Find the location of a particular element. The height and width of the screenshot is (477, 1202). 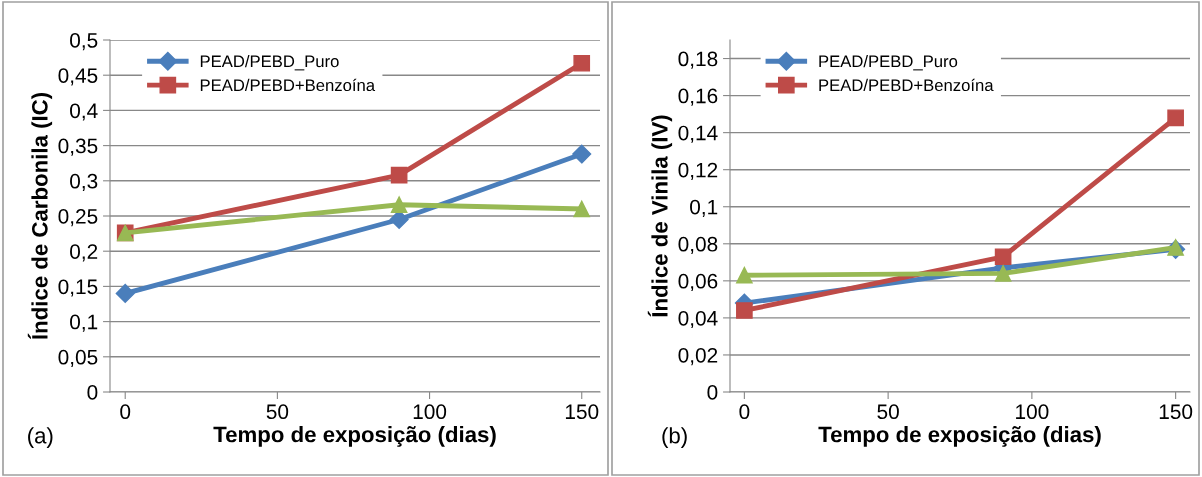

y-tick-label: 0,35 is located at coordinates (78, 147).